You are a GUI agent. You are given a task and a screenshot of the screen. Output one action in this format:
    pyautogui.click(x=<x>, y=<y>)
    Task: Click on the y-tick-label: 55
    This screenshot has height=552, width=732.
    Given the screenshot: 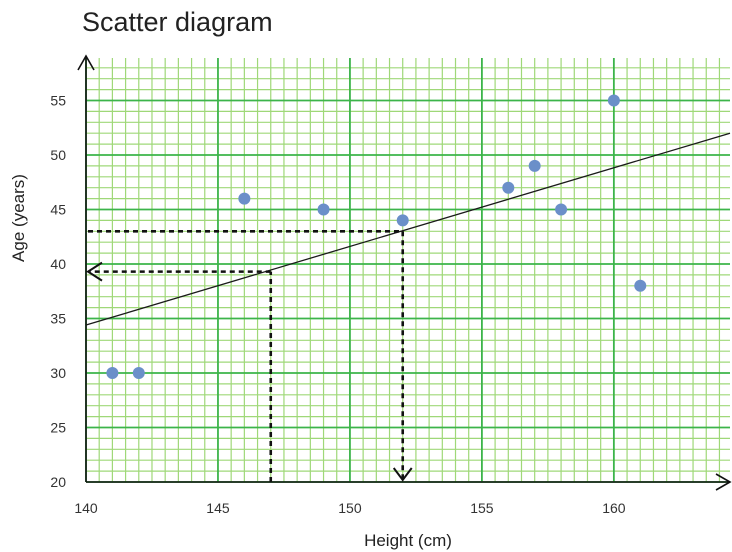 What is the action you would take?
    pyautogui.click(x=58, y=101)
    